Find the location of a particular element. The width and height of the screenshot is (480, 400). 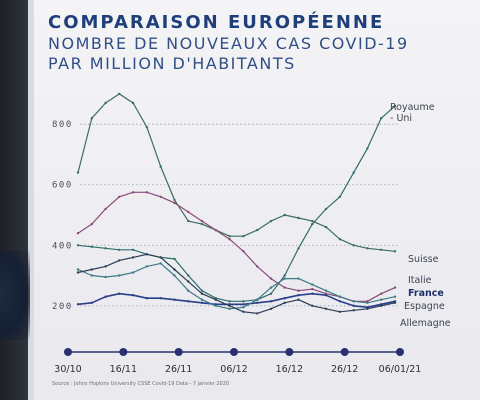

series-label-italie: Italie is located at coordinates (420, 280).